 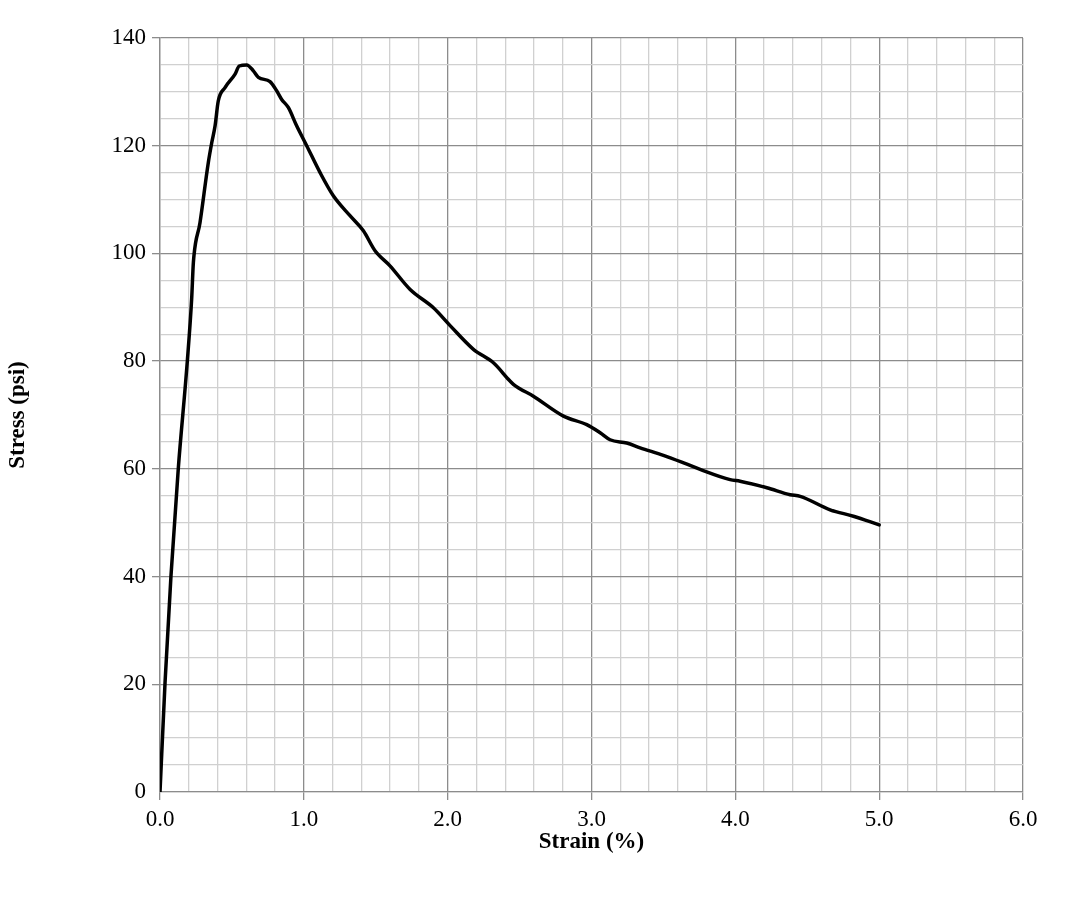 What do you see at coordinates (128, 37) in the screenshot?
I see `y-tick-label: 140` at bounding box center [128, 37].